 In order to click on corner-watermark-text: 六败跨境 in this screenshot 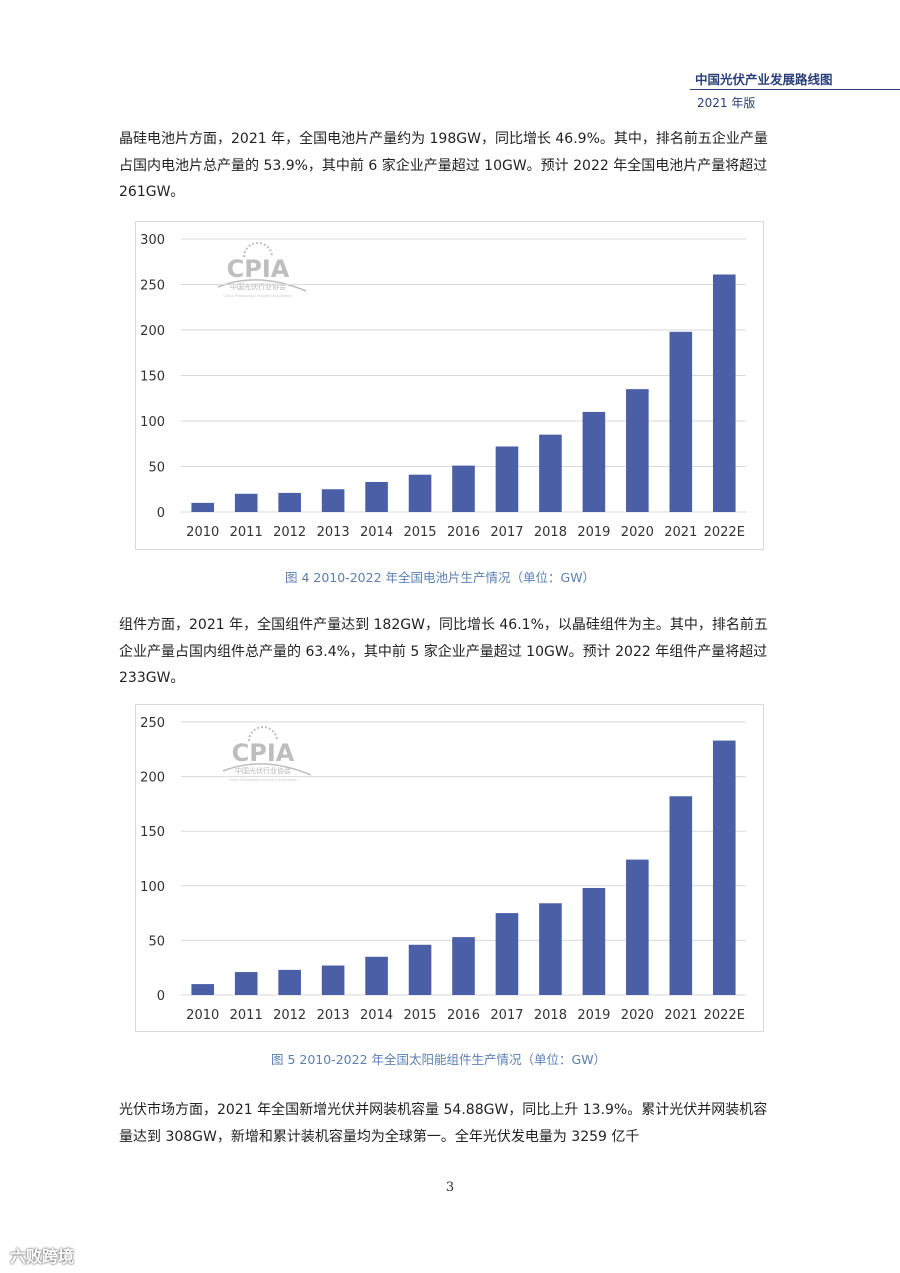, I will do `click(42, 1256)`.